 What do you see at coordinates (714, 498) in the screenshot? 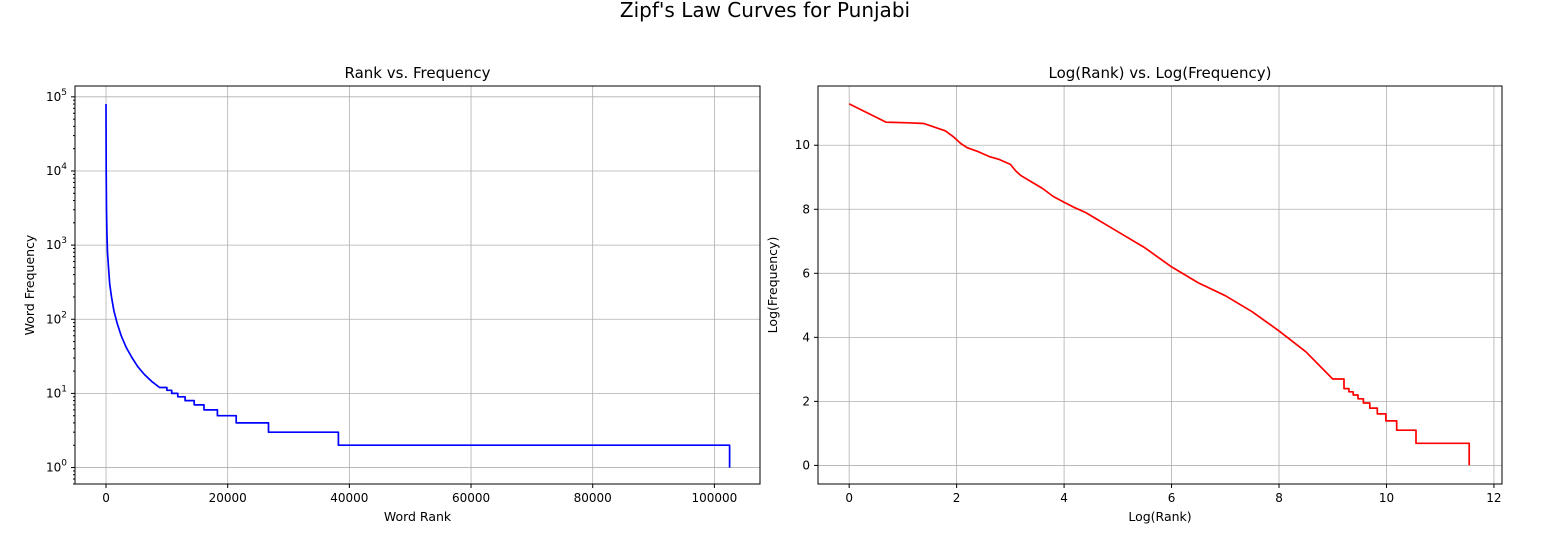
I see `x-tick-label: 100000` at bounding box center [714, 498].